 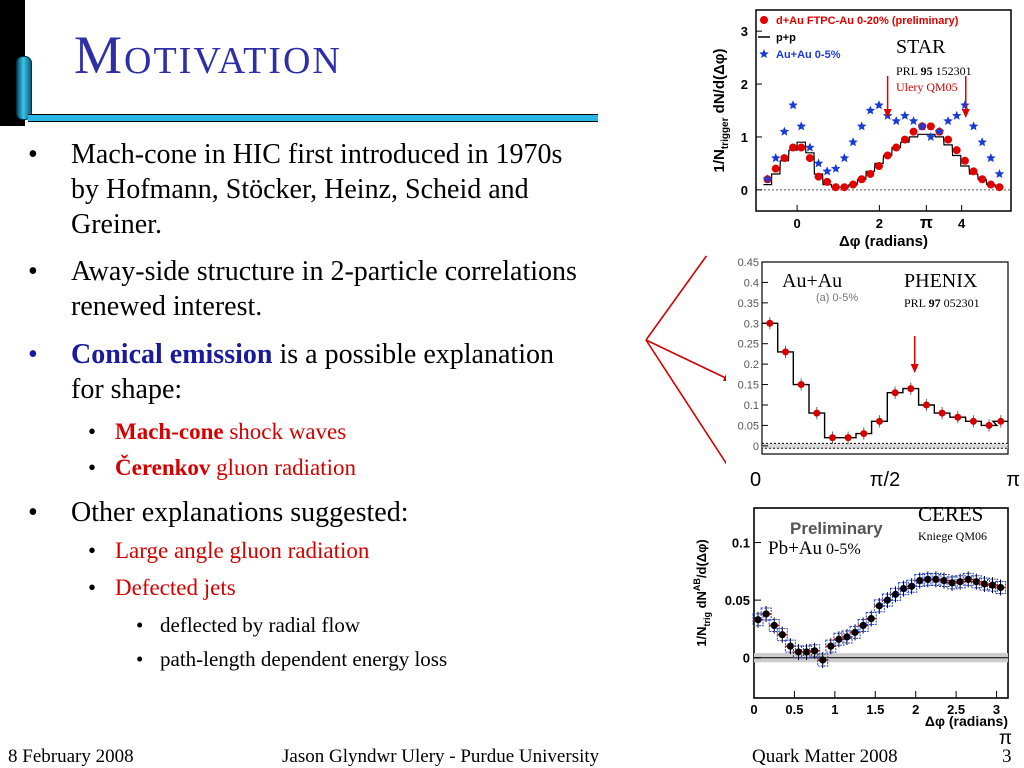 What do you see at coordinates (812, 281) in the screenshot?
I see `phenix-system: Au+Au` at bounding box center [812, 281].